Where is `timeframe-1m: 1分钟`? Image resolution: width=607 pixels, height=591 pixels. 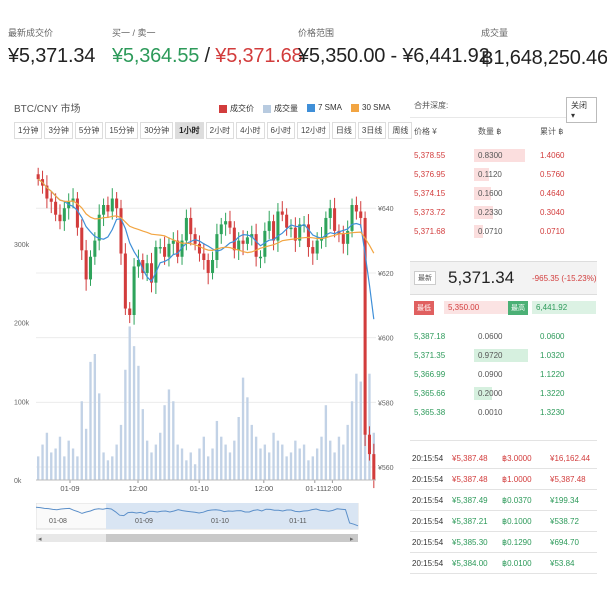
timeframe-1m: 1分钟 is located at coordinates (28, 130).